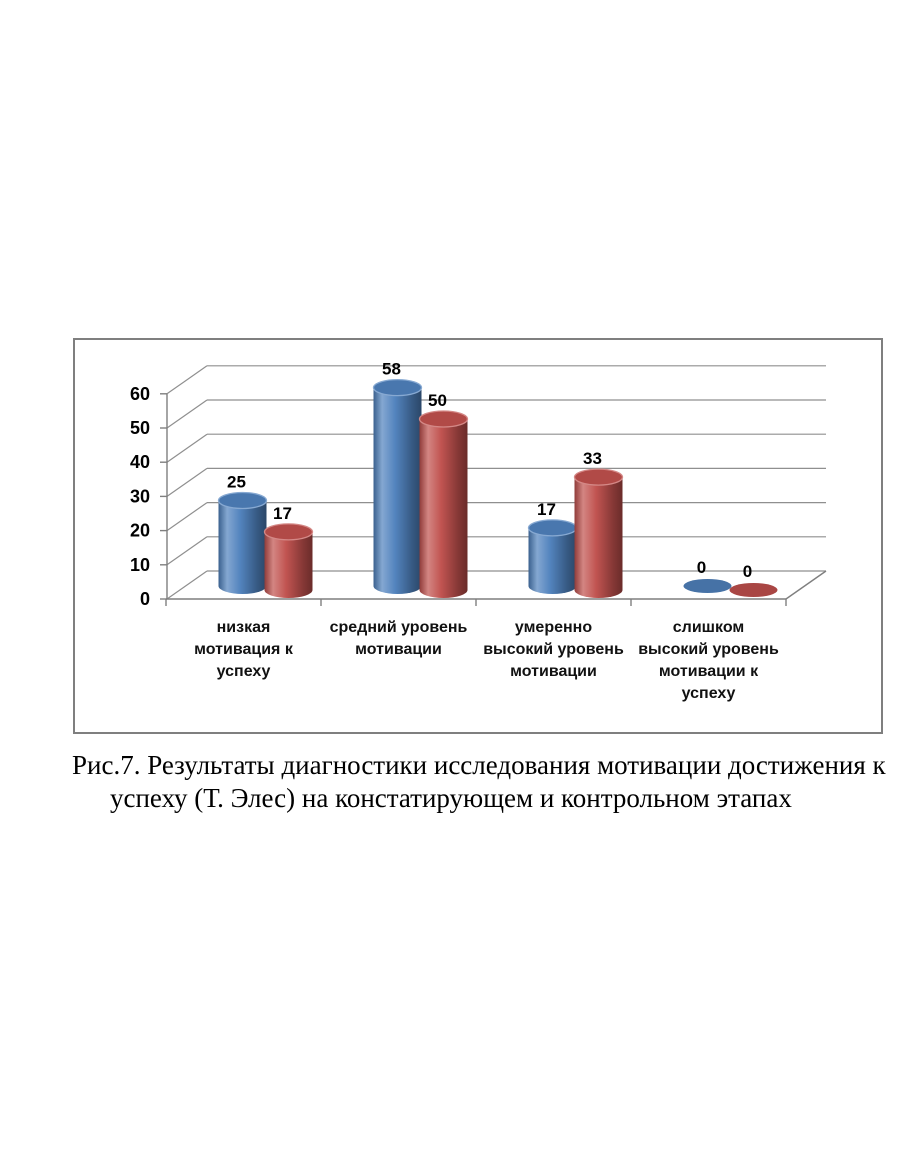  What do you see at coordinates (397, 387) in the screenshot?
I see `bar-top-series1-cat2` at bounding box center [397, 387].